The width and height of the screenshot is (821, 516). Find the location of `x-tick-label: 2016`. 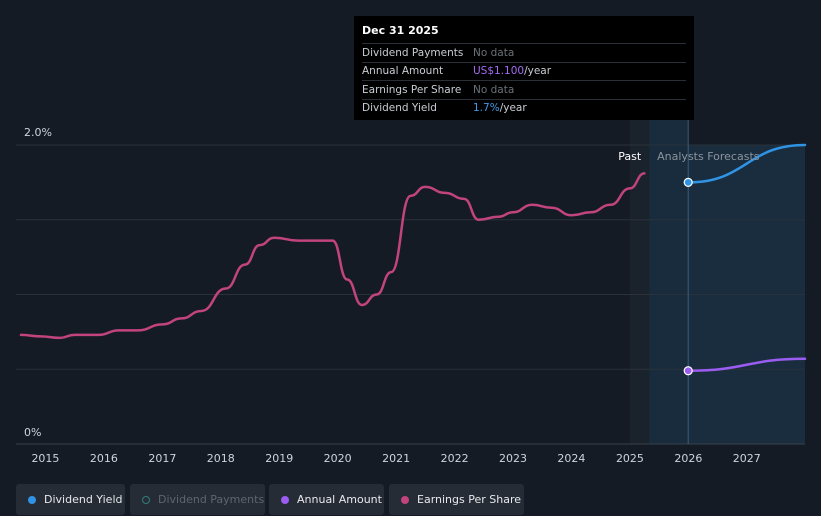

x-tick-label: 2016 is located at coordinates (104, 458).